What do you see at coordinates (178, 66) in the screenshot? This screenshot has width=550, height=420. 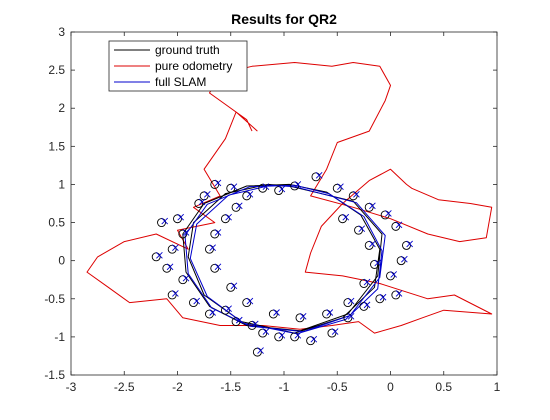 I see `legend: ground truth pure odometry full SLAM` at bounding box center [178, 66].